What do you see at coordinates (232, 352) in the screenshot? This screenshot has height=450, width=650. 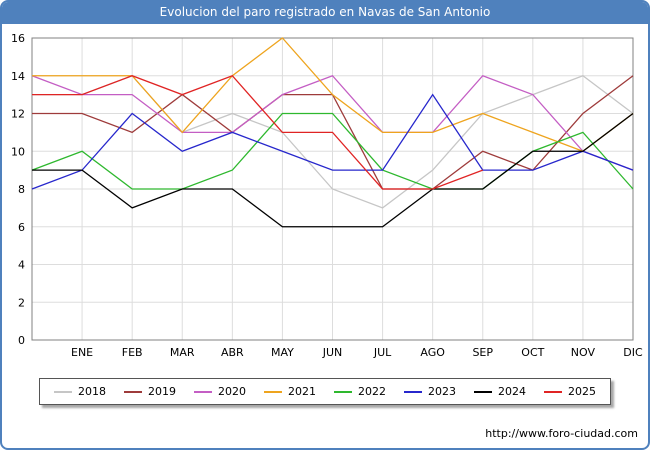 I see `x-tick-label: ABR` at bounding box center [232, 352].